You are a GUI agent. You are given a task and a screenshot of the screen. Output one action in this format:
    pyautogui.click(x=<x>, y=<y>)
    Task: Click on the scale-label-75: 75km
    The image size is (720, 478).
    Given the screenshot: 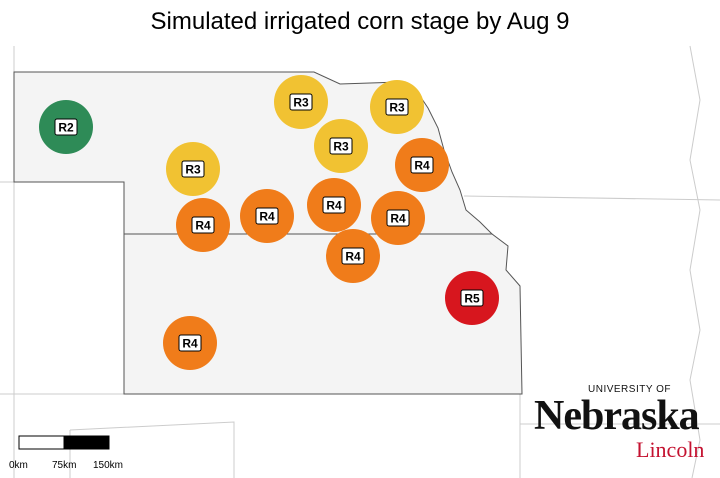 What is the action you would take?
    pyautogui.click(x=64, y=465)
    